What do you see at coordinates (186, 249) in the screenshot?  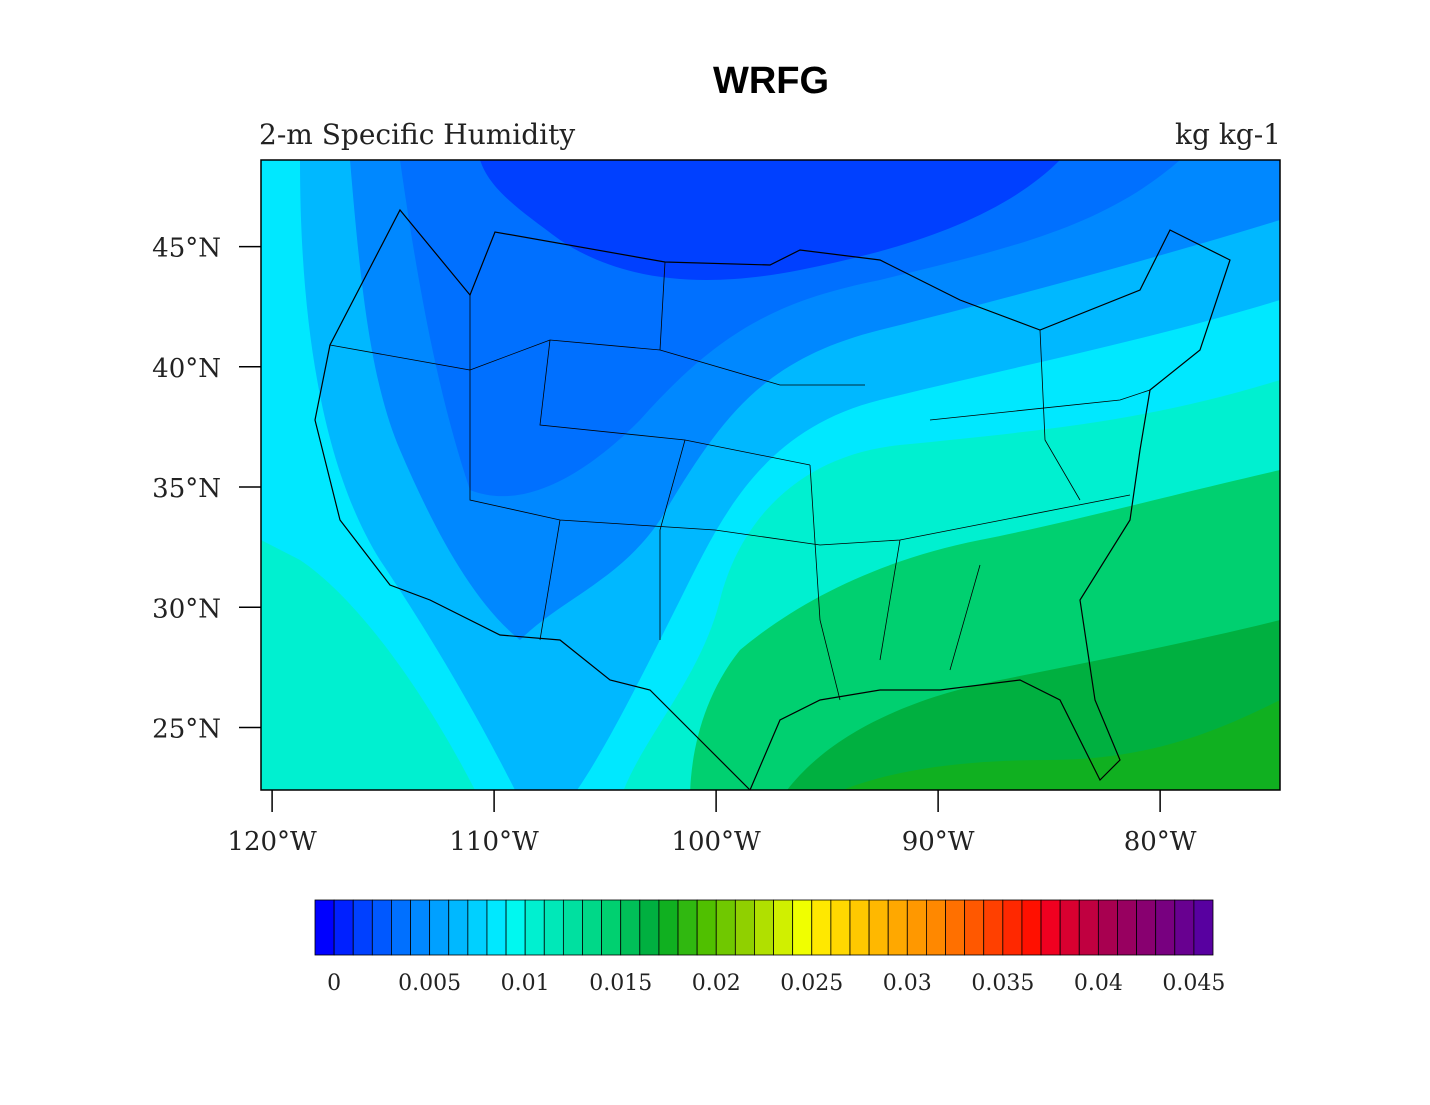 I see `y-tick-label: 45°N` at bounding box center [186, 249].